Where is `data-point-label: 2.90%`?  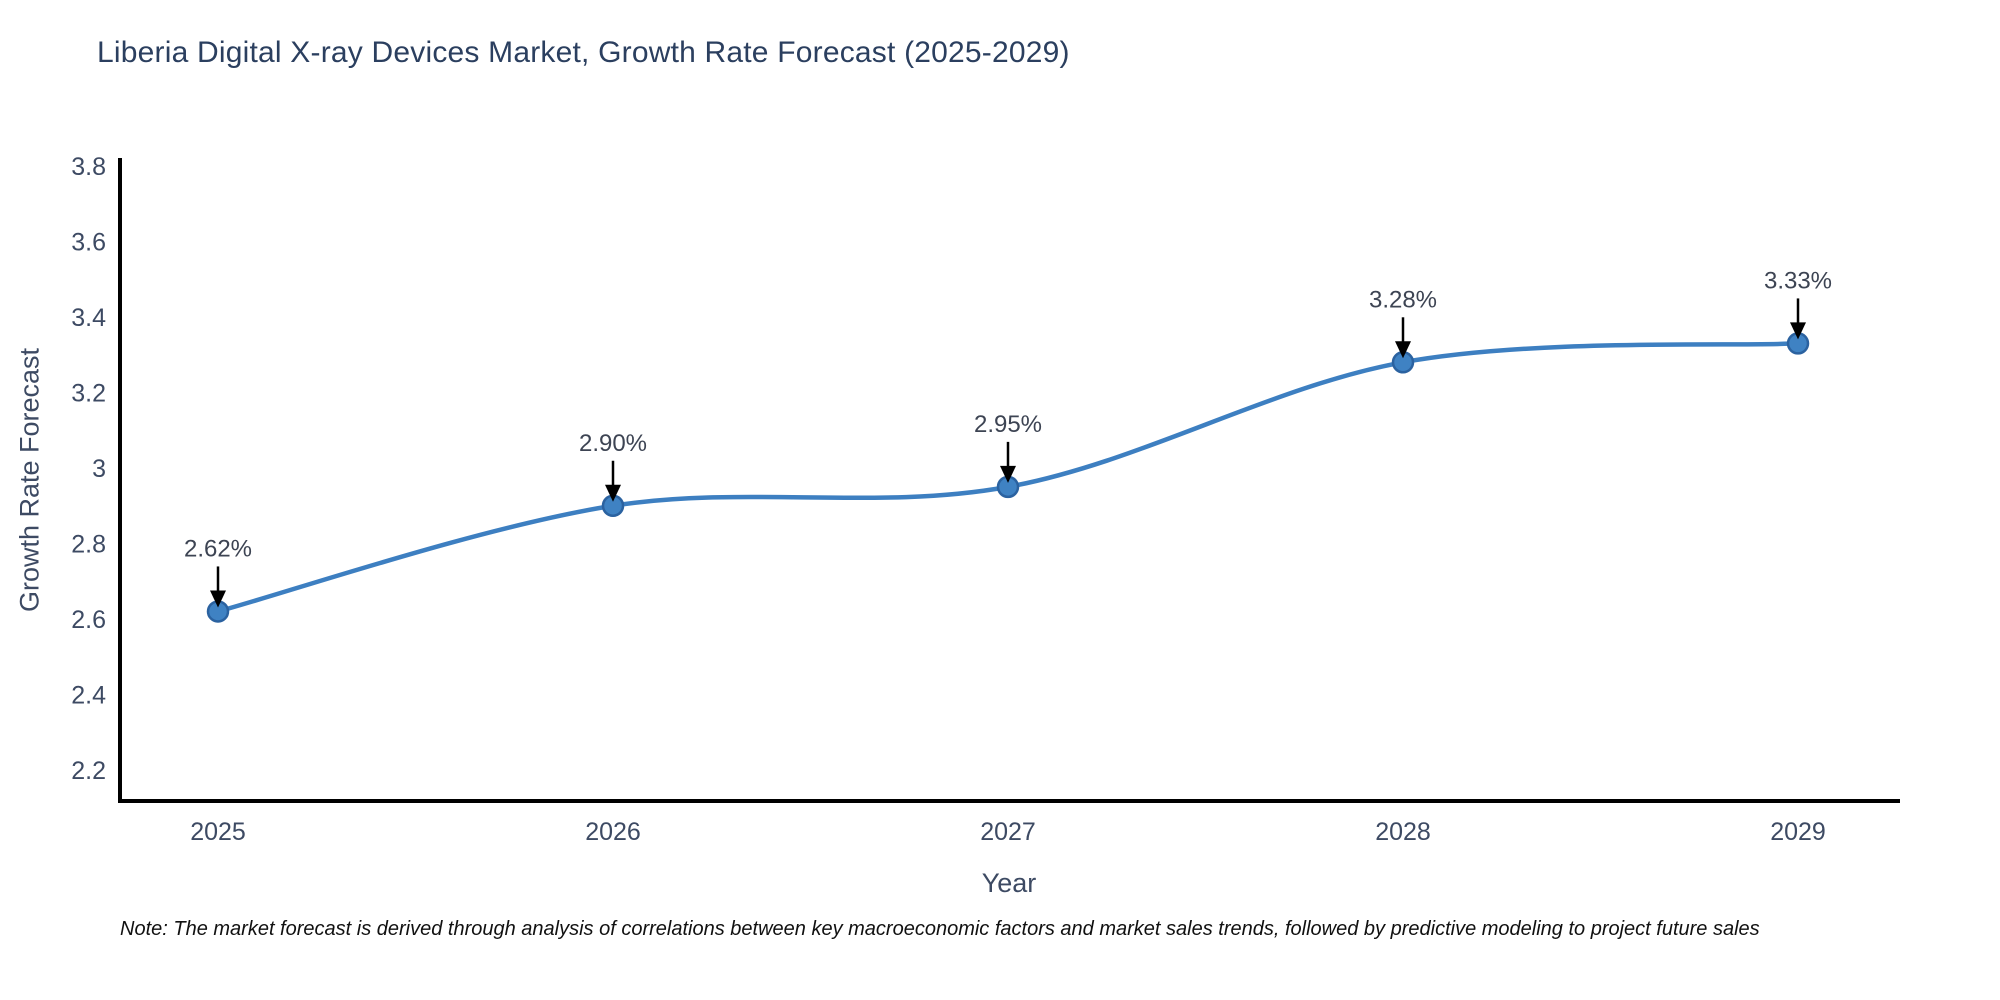 data-point-label: 2.90% is located at coordinates (613, 443).